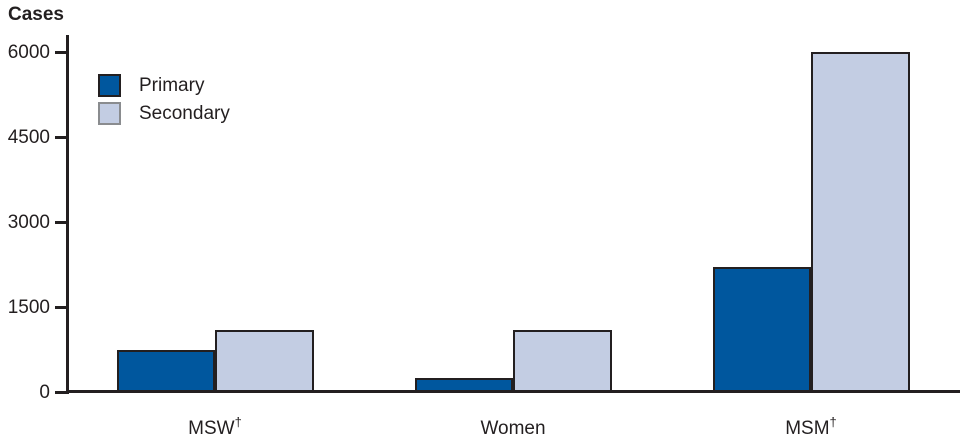 The width and height of the screenshot is (960, 448). What do you see at coordinates (109, 85) in the screenshot?
I see `legend-swatch-primary-icon` at bounding box center [109, 85].